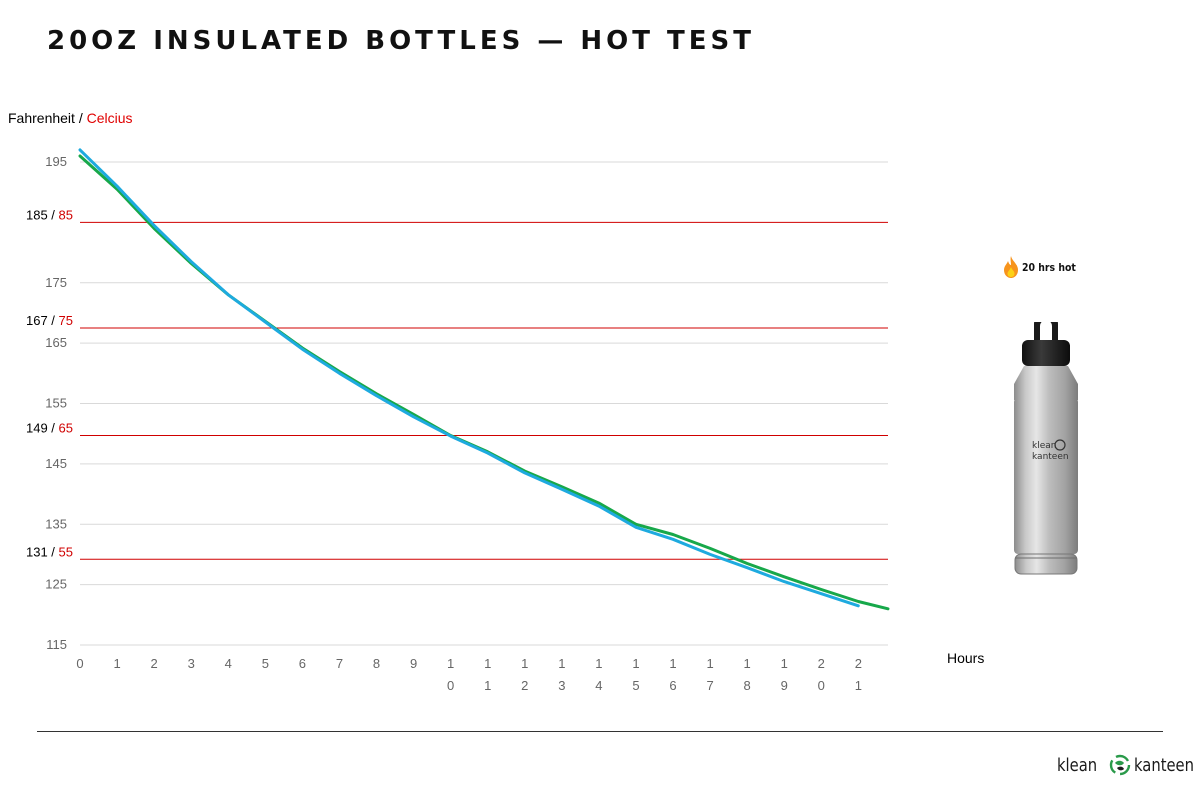 The height and width of the screenshot is (802, 1200). I want to click on flame-icon, so click(1011, 267).